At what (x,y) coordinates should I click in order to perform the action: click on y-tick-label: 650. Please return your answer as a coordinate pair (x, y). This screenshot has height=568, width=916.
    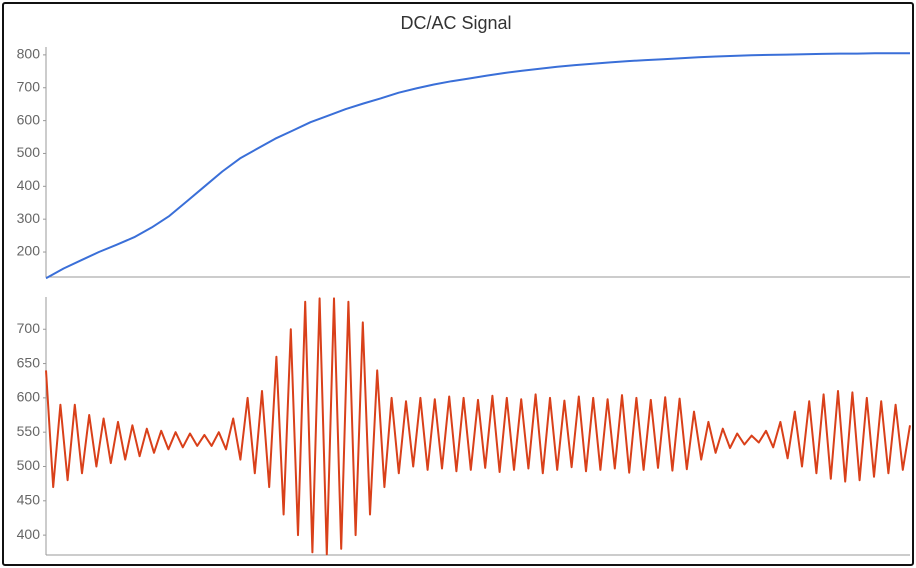
    Looking at the image, I should click on (29, 362).